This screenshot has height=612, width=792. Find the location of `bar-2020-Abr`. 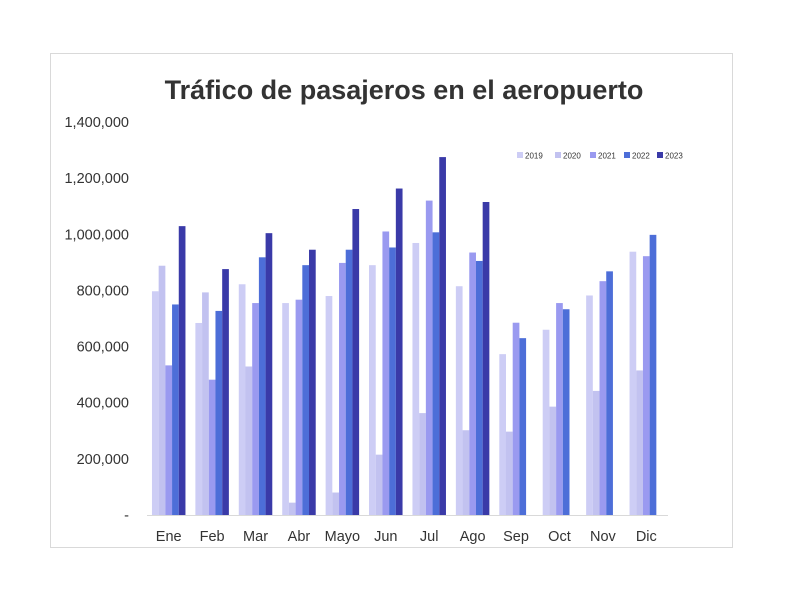

bar-2020-Abr is located at coordinates (292, 508).